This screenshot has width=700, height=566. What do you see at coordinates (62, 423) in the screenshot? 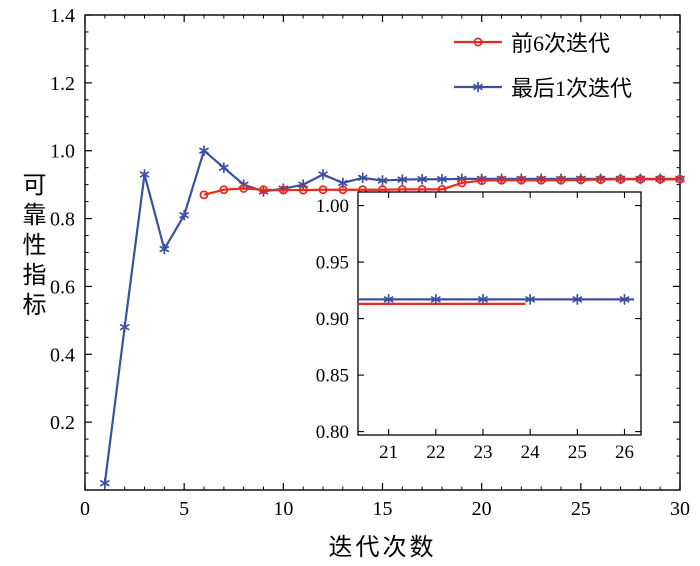
I see `svg-text: 0.2` at bounding box center [62, 423].